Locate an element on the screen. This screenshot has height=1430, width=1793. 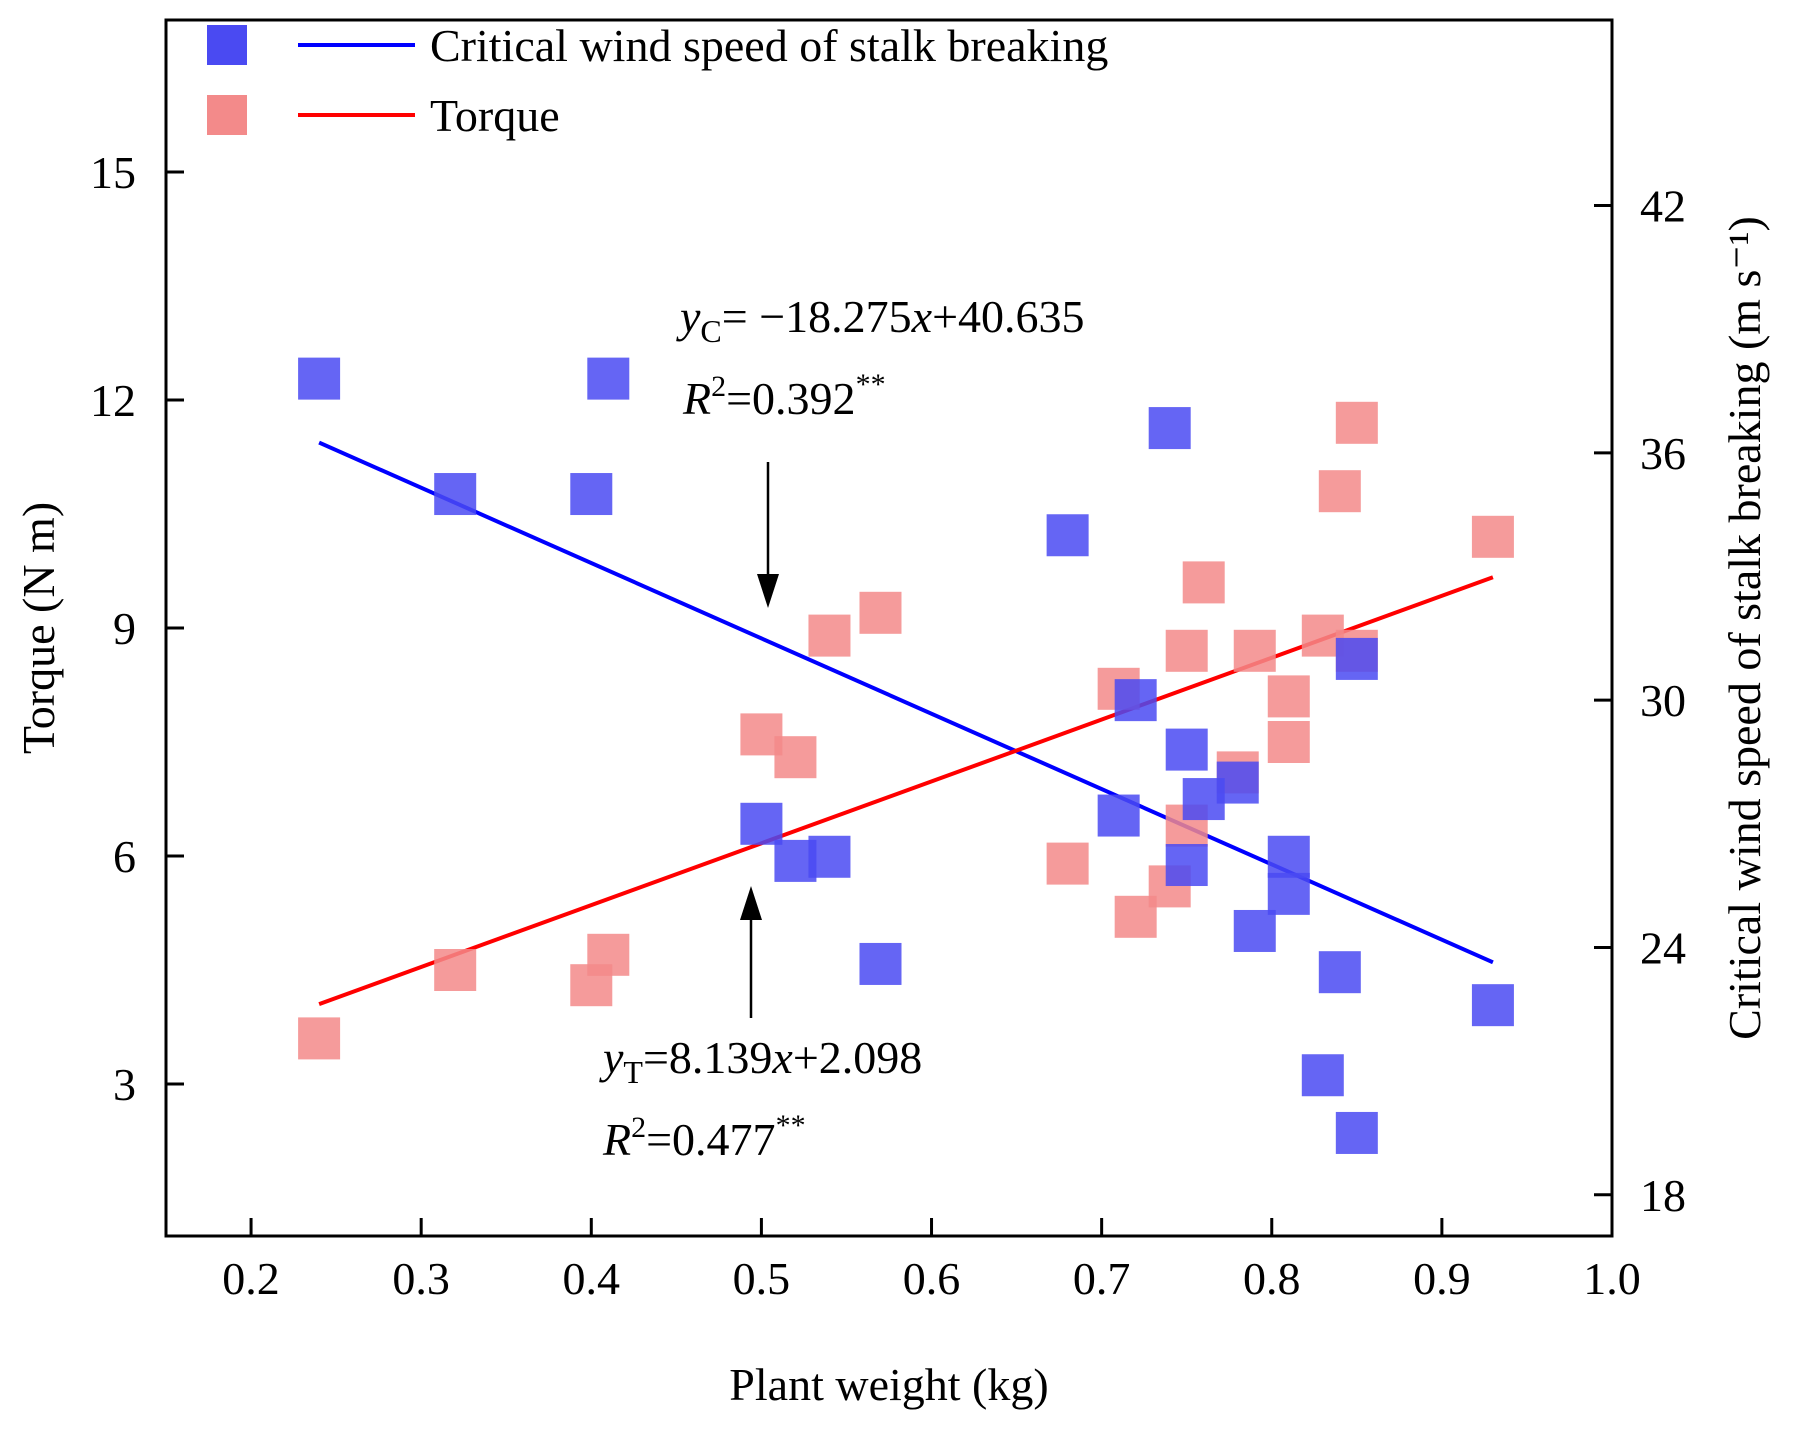
y-right-tick-label-0: 18 is located at coordinates (1663, 1195).